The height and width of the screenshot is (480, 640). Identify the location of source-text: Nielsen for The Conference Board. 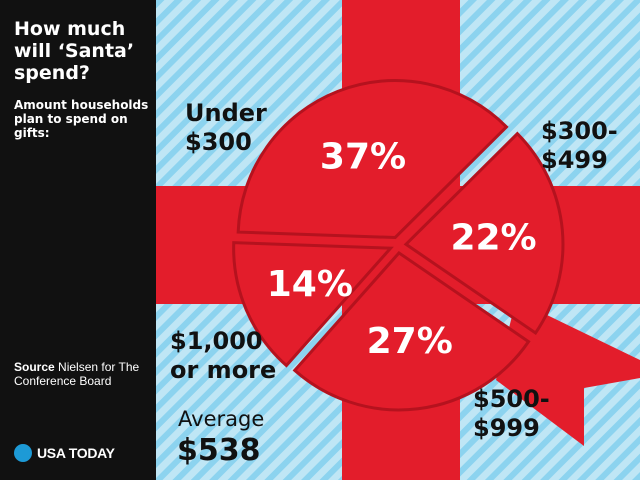
(77, 374).